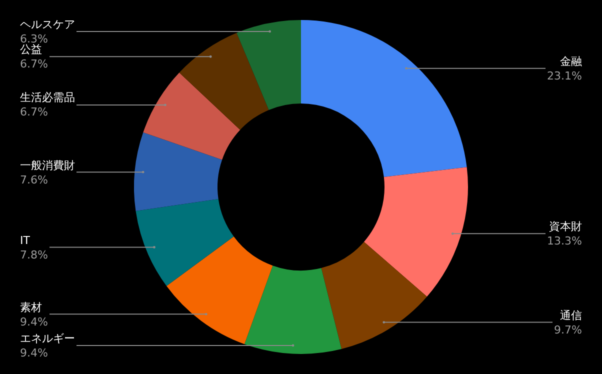 The width and height of the screenshot is (602, 374). What do you see at coordinates (47, 24) in the screenshot?
I see `slice-label: ヘルスケア` at bounding box center [47, 24].